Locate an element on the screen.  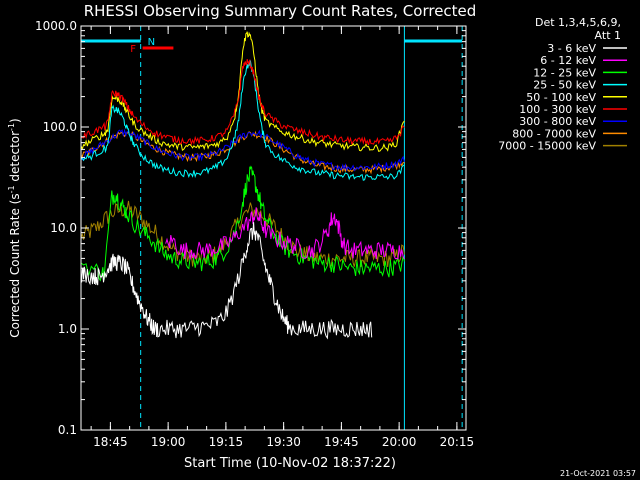
legend-label: 12 - 25 keV is located at coordinates (564, 72).